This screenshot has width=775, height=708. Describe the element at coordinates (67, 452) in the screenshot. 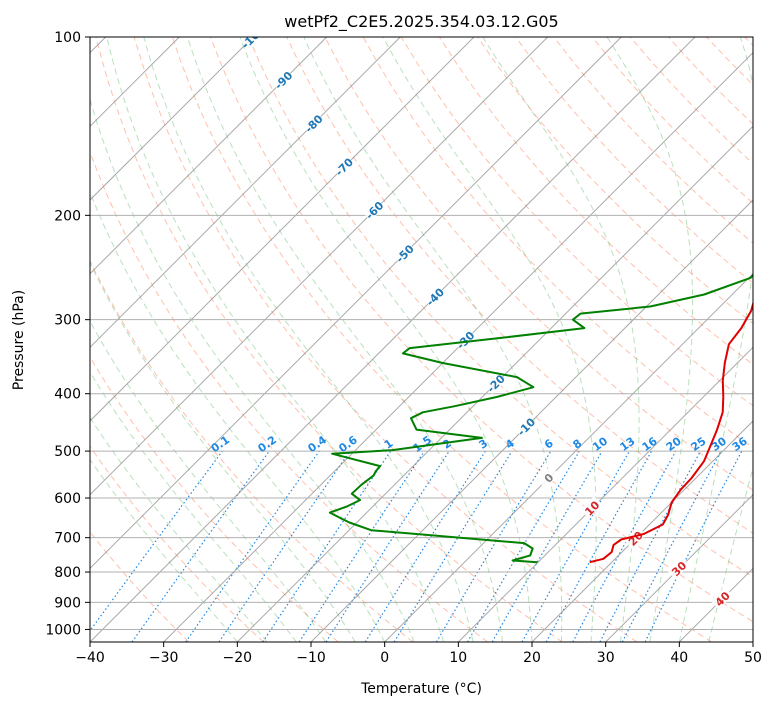

I see `y-tick-label: 500` at that location.